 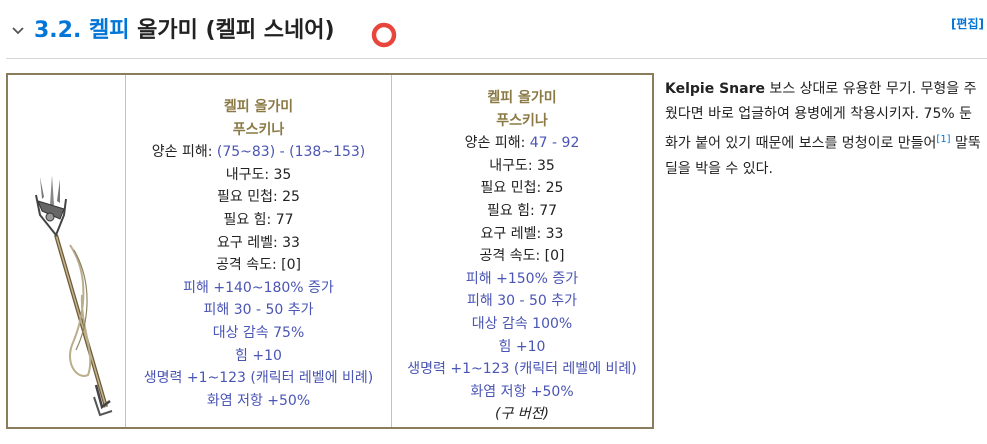 What do you see at coordinates (258, 332) in the screenshot?
I see `mod-line: 대상 감속 75%` at bounding box center [258, 332].